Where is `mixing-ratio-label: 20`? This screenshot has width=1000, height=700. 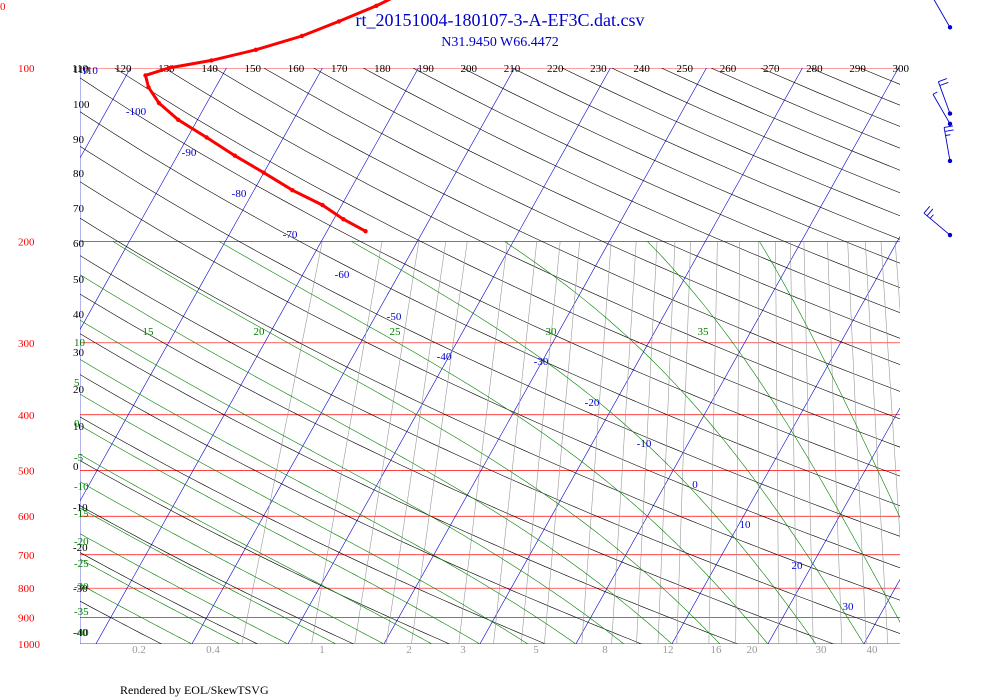
mixing-ratio-label: 20 is located at coordinates (753, 650).